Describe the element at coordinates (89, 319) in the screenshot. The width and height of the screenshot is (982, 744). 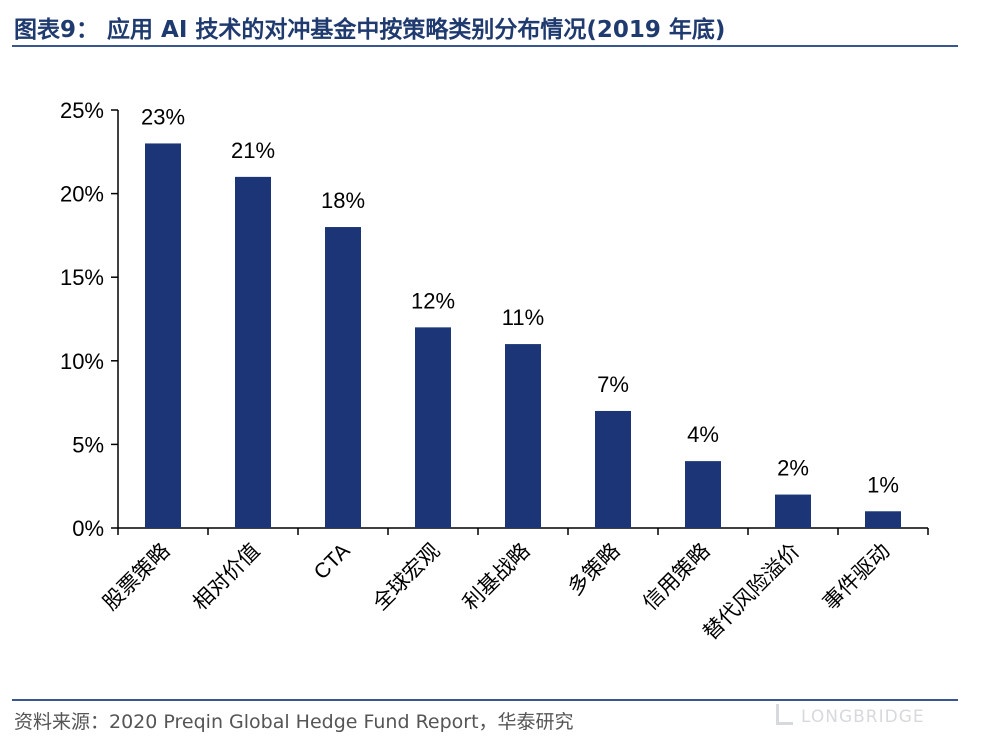
I see `y-axis: 0% 5% 10% 15% 20% 25%` at that location.